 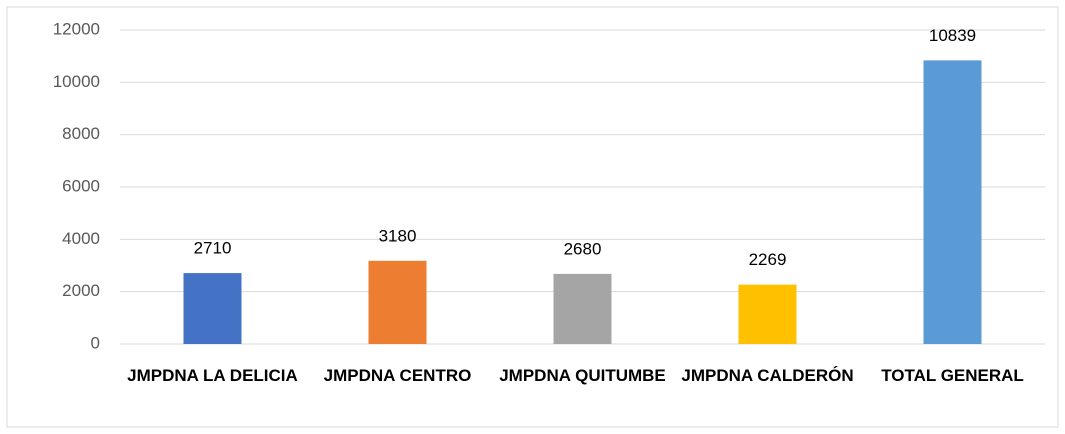 I want to click on y-tick-label: 10000, so click(x=76, y=81).